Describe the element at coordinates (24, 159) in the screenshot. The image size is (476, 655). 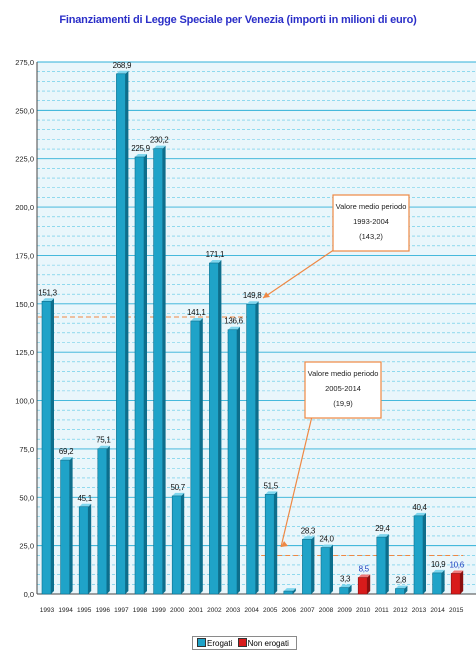
I see `y-tick-label: 225,0` at that location.